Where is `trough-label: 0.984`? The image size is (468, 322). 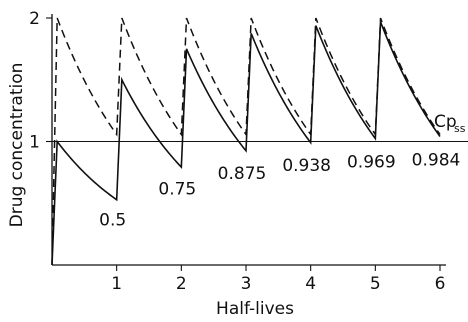
trough-label: 0.984 is located at coordinates (436, 160).